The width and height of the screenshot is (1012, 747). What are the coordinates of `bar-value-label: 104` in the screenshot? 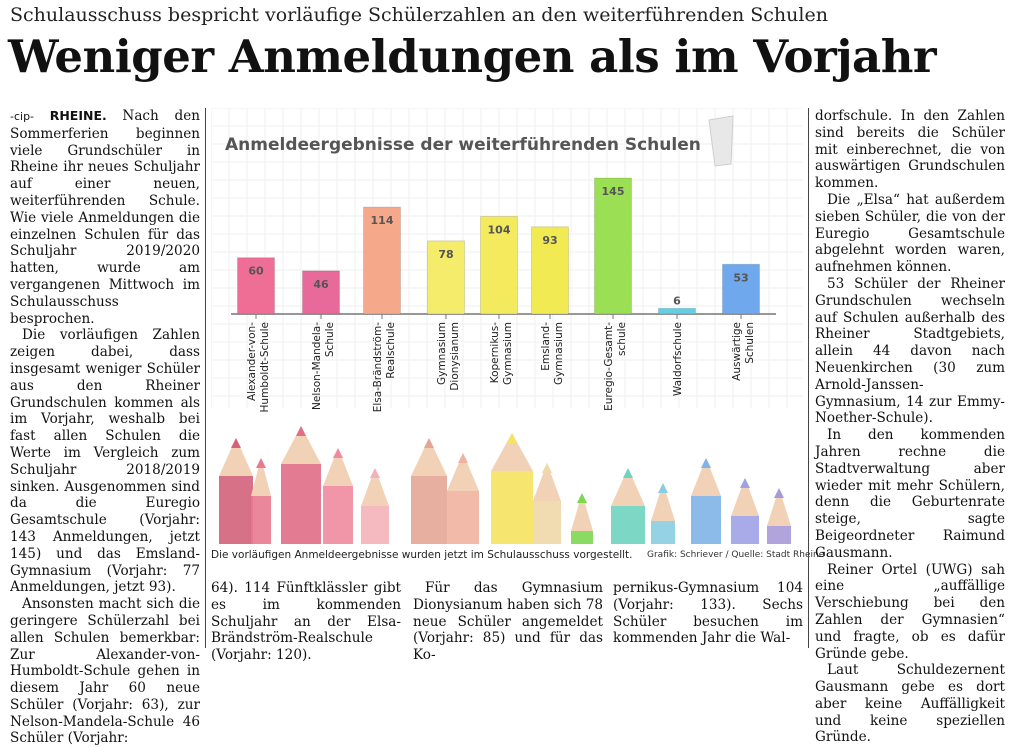 It's located at (499, 229).